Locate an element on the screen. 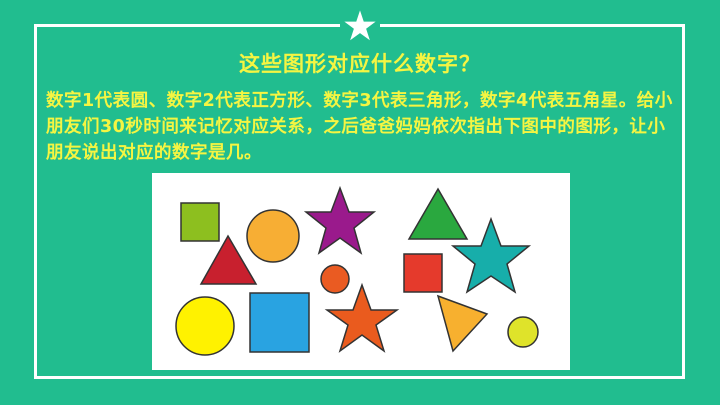 Image resolution: width=720 pixels, height=405 pixels. shape-triangle-orange is located at coordinates (462, 323).